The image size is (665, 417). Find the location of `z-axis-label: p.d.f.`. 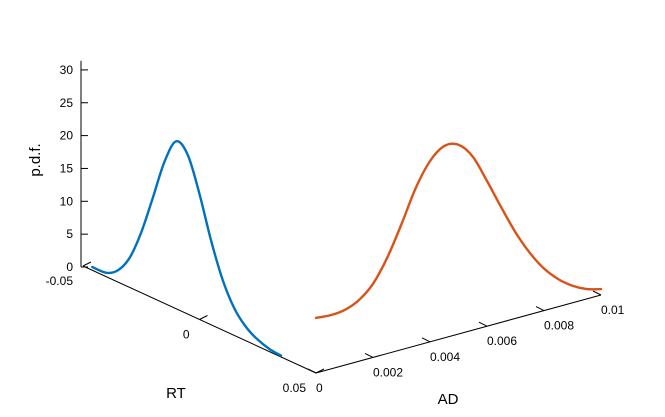

z-axis-label: p.d.f. is located at coordinates (35, 159).